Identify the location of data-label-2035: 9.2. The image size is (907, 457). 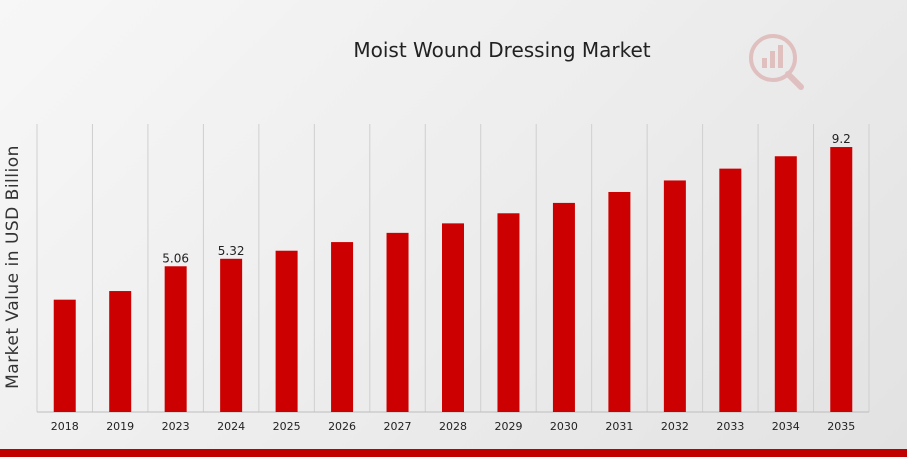
(841, 139).